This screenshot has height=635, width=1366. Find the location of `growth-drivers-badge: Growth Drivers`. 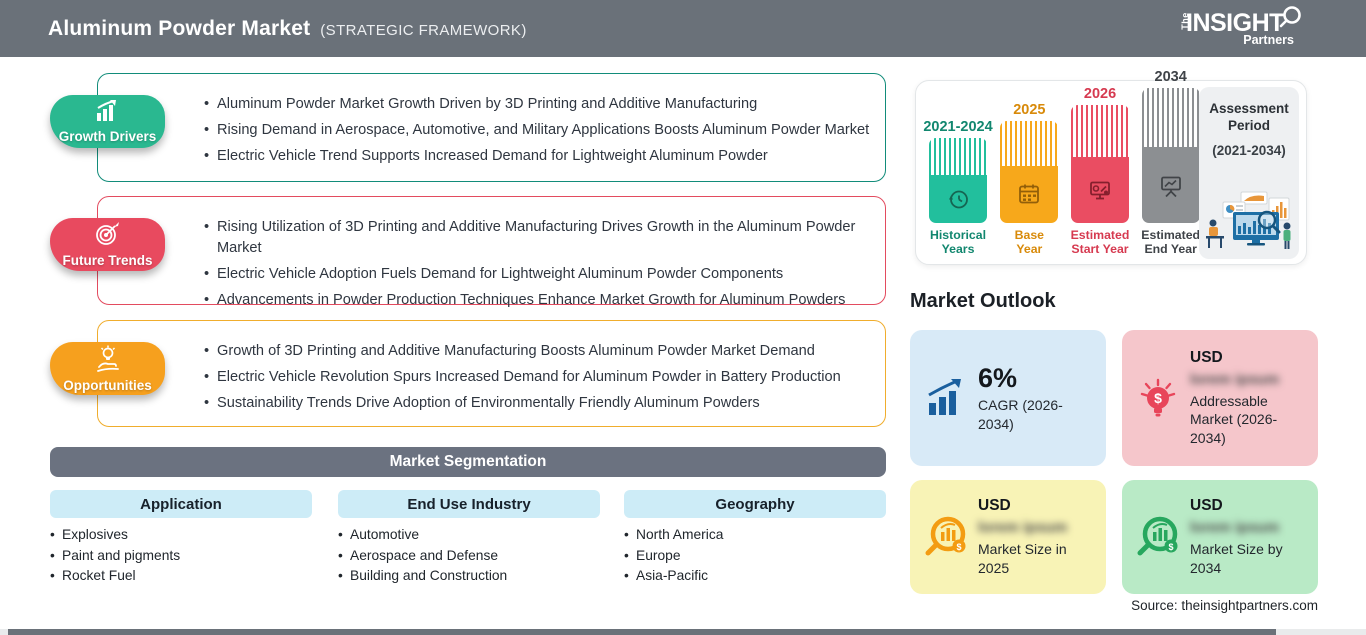

growth-drivers-badge: Growth Drivers is located at coordinates (107, 121).